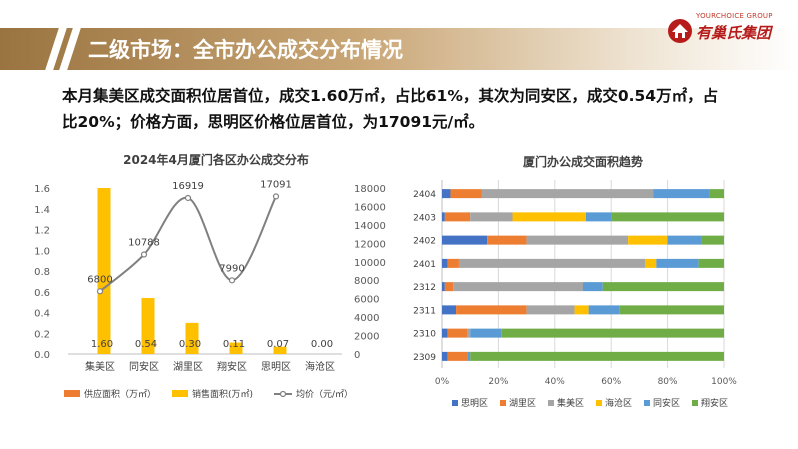 Image resolution: width=798 pixels, height=449 pixels. What do you see at coordinates (42, 189) in the screenshot?
I see `y-axis-tick-label: 1.6` at bounding box center [42, 189].